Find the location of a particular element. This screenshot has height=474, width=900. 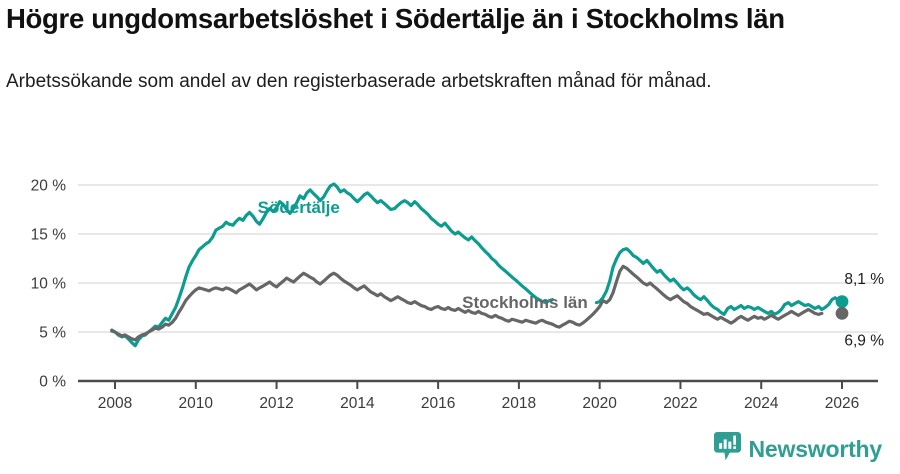

chart-footer: Newsworthy is located at coordinates (450, 452).